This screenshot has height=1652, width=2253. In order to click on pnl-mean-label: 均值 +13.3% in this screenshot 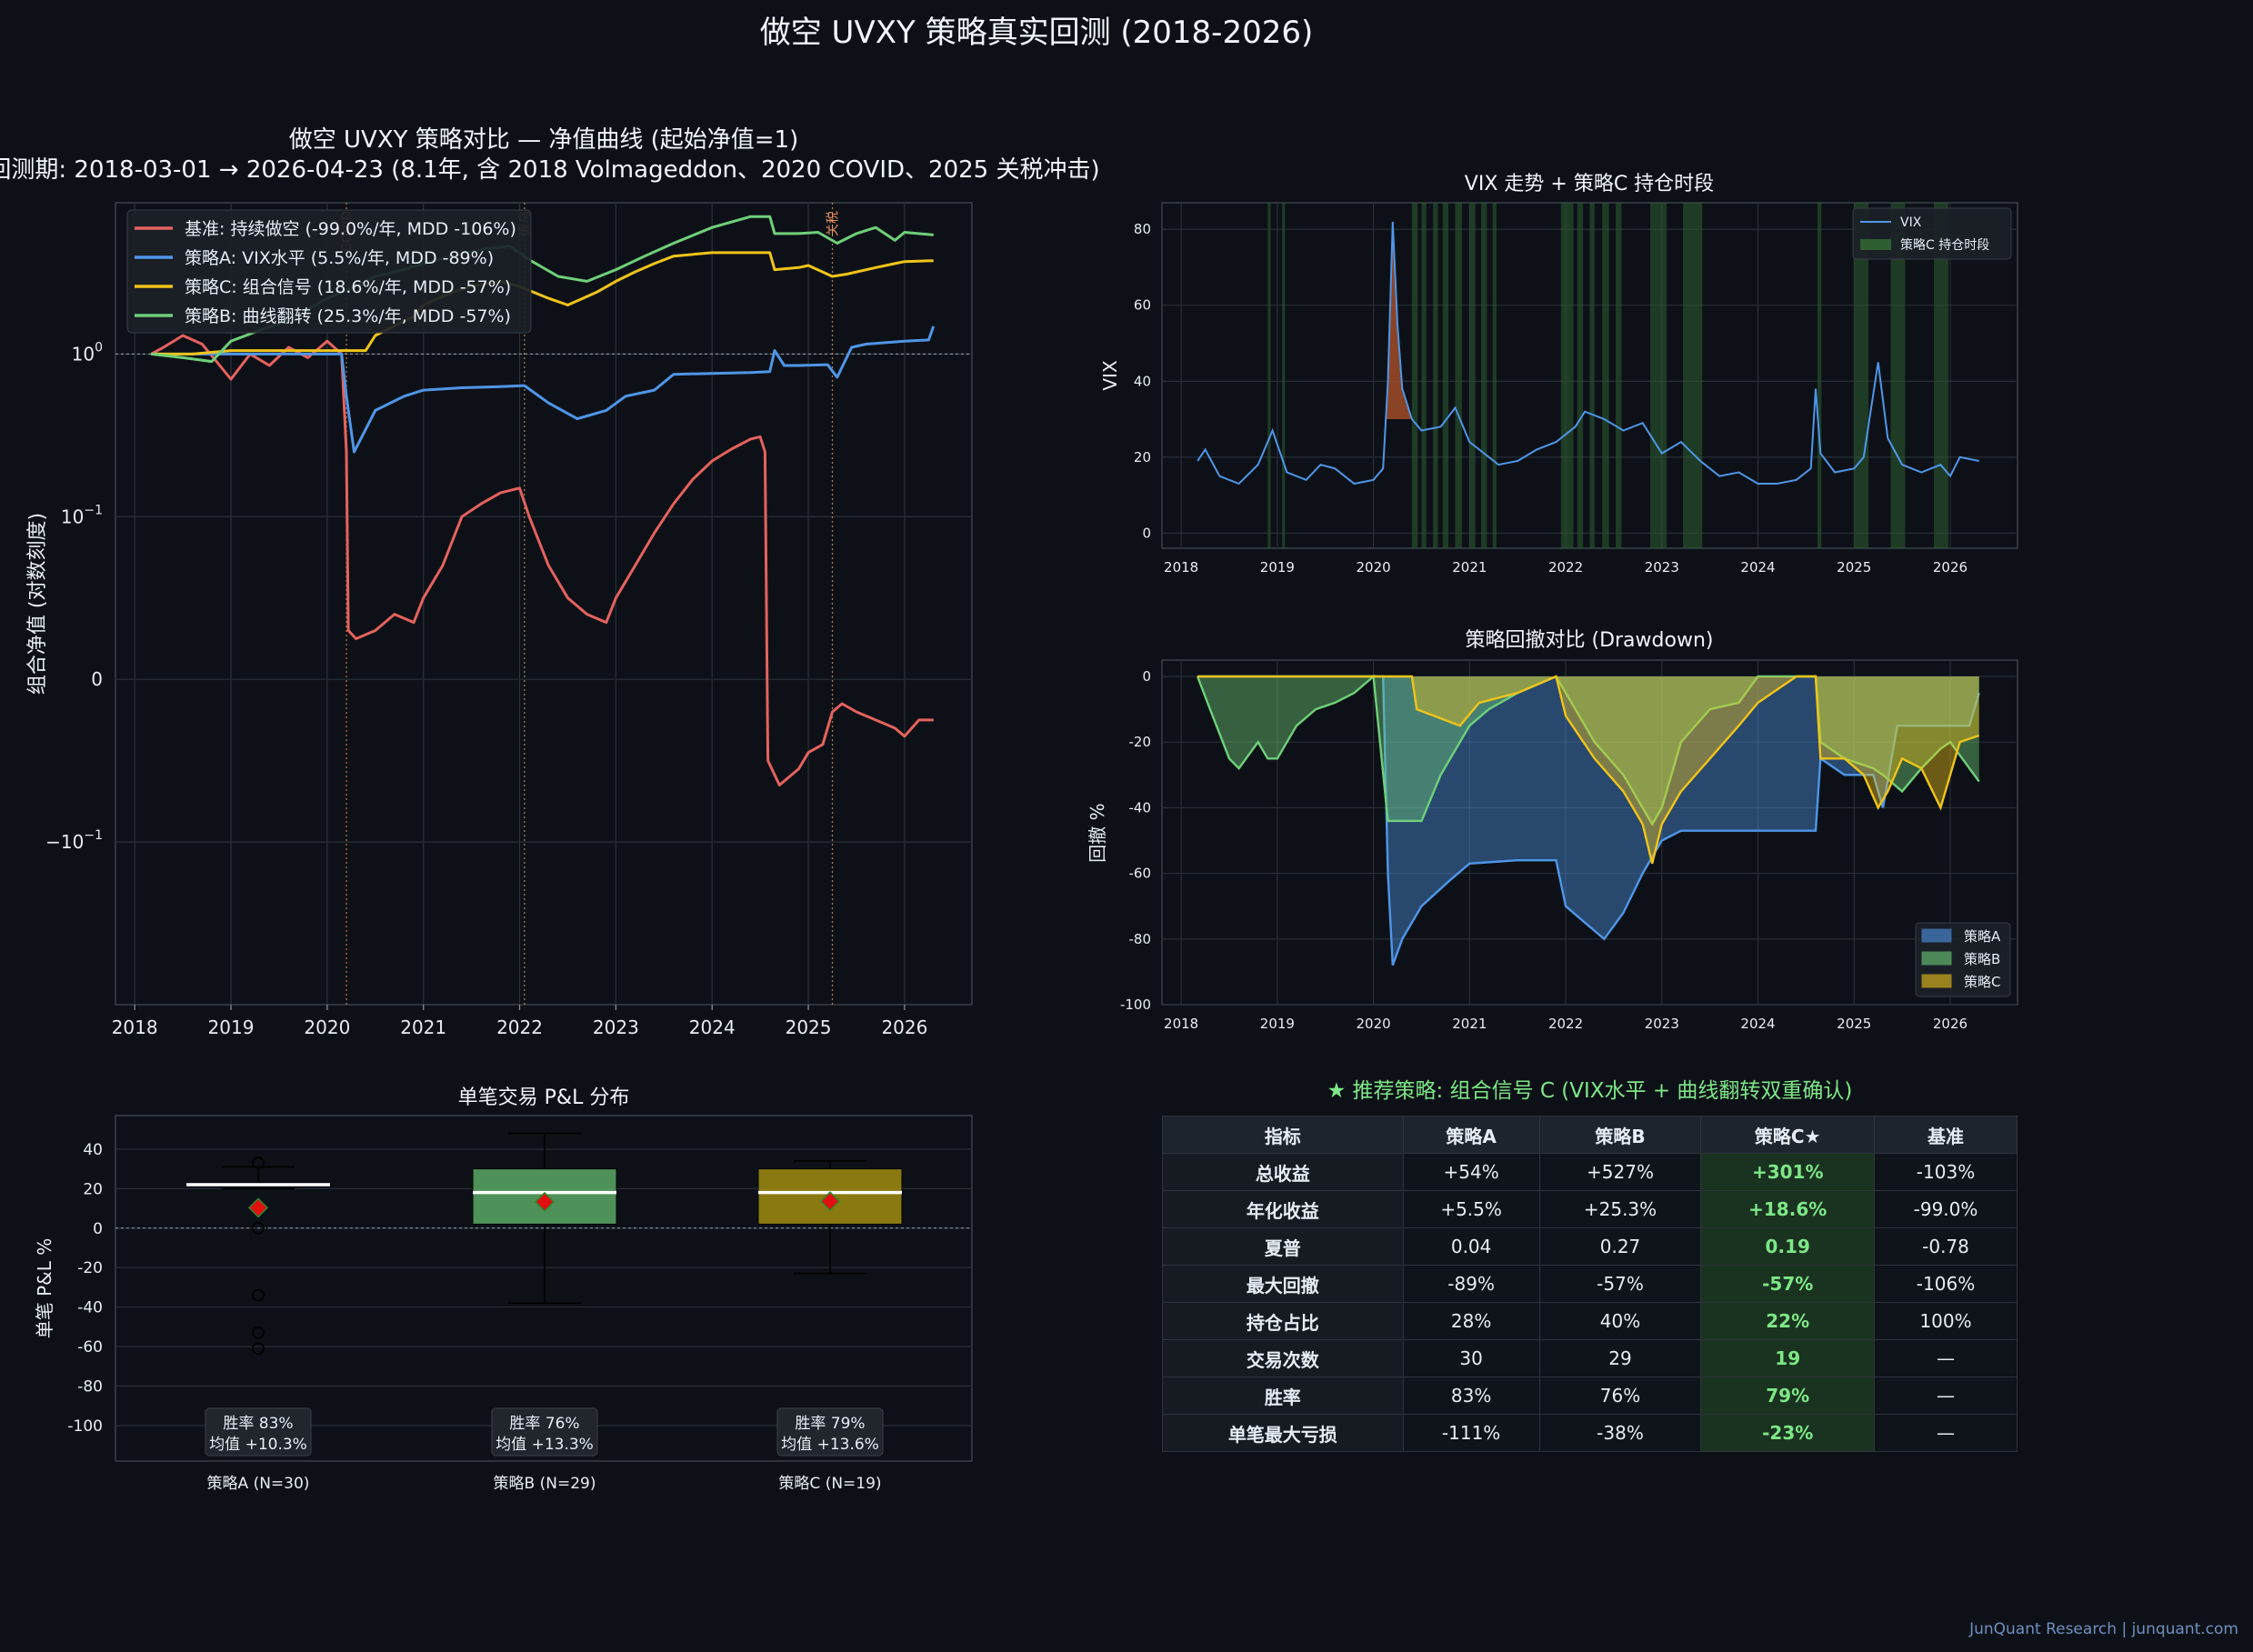, I will do `click(545, 1445)`.